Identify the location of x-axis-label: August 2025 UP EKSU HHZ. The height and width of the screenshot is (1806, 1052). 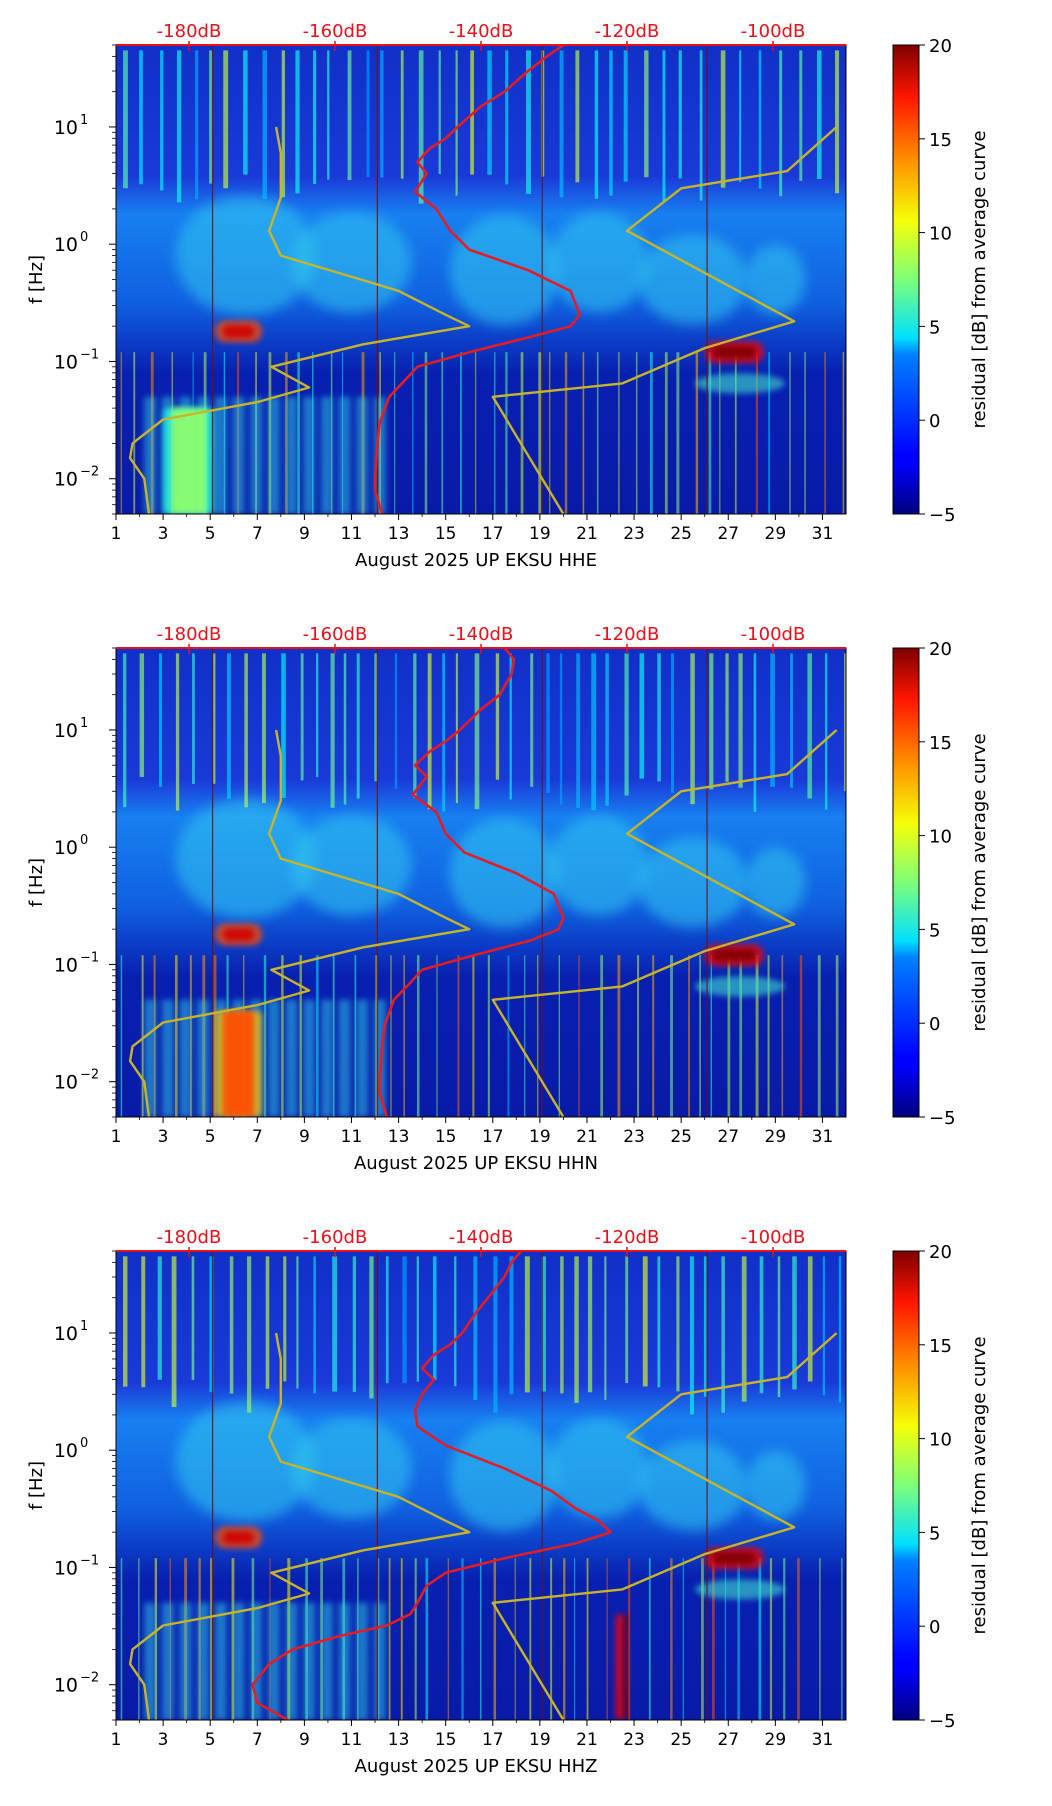
(476, 1766).